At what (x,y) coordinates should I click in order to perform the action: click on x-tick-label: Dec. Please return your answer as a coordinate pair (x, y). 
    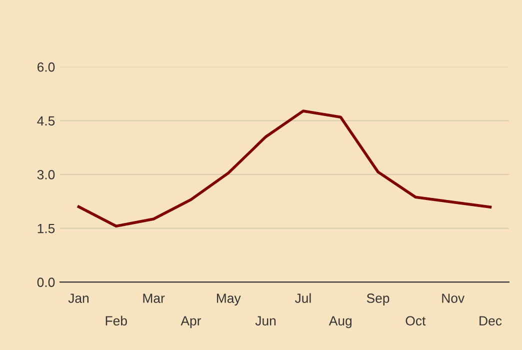
    Looking at the image, I should click on (491, 321).